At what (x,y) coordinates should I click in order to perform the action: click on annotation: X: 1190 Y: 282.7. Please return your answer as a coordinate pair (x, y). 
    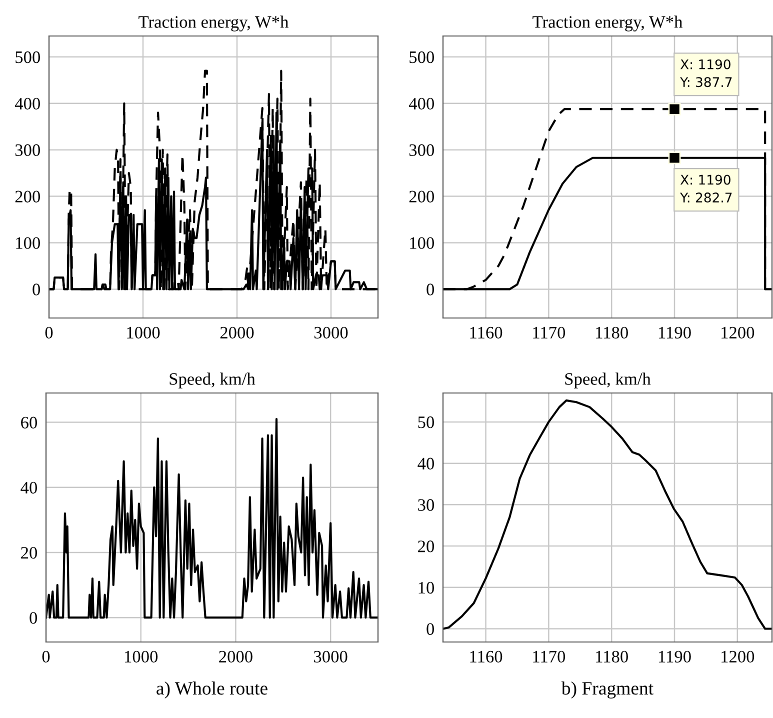
    Looking at the image, I should click on (706, 188).